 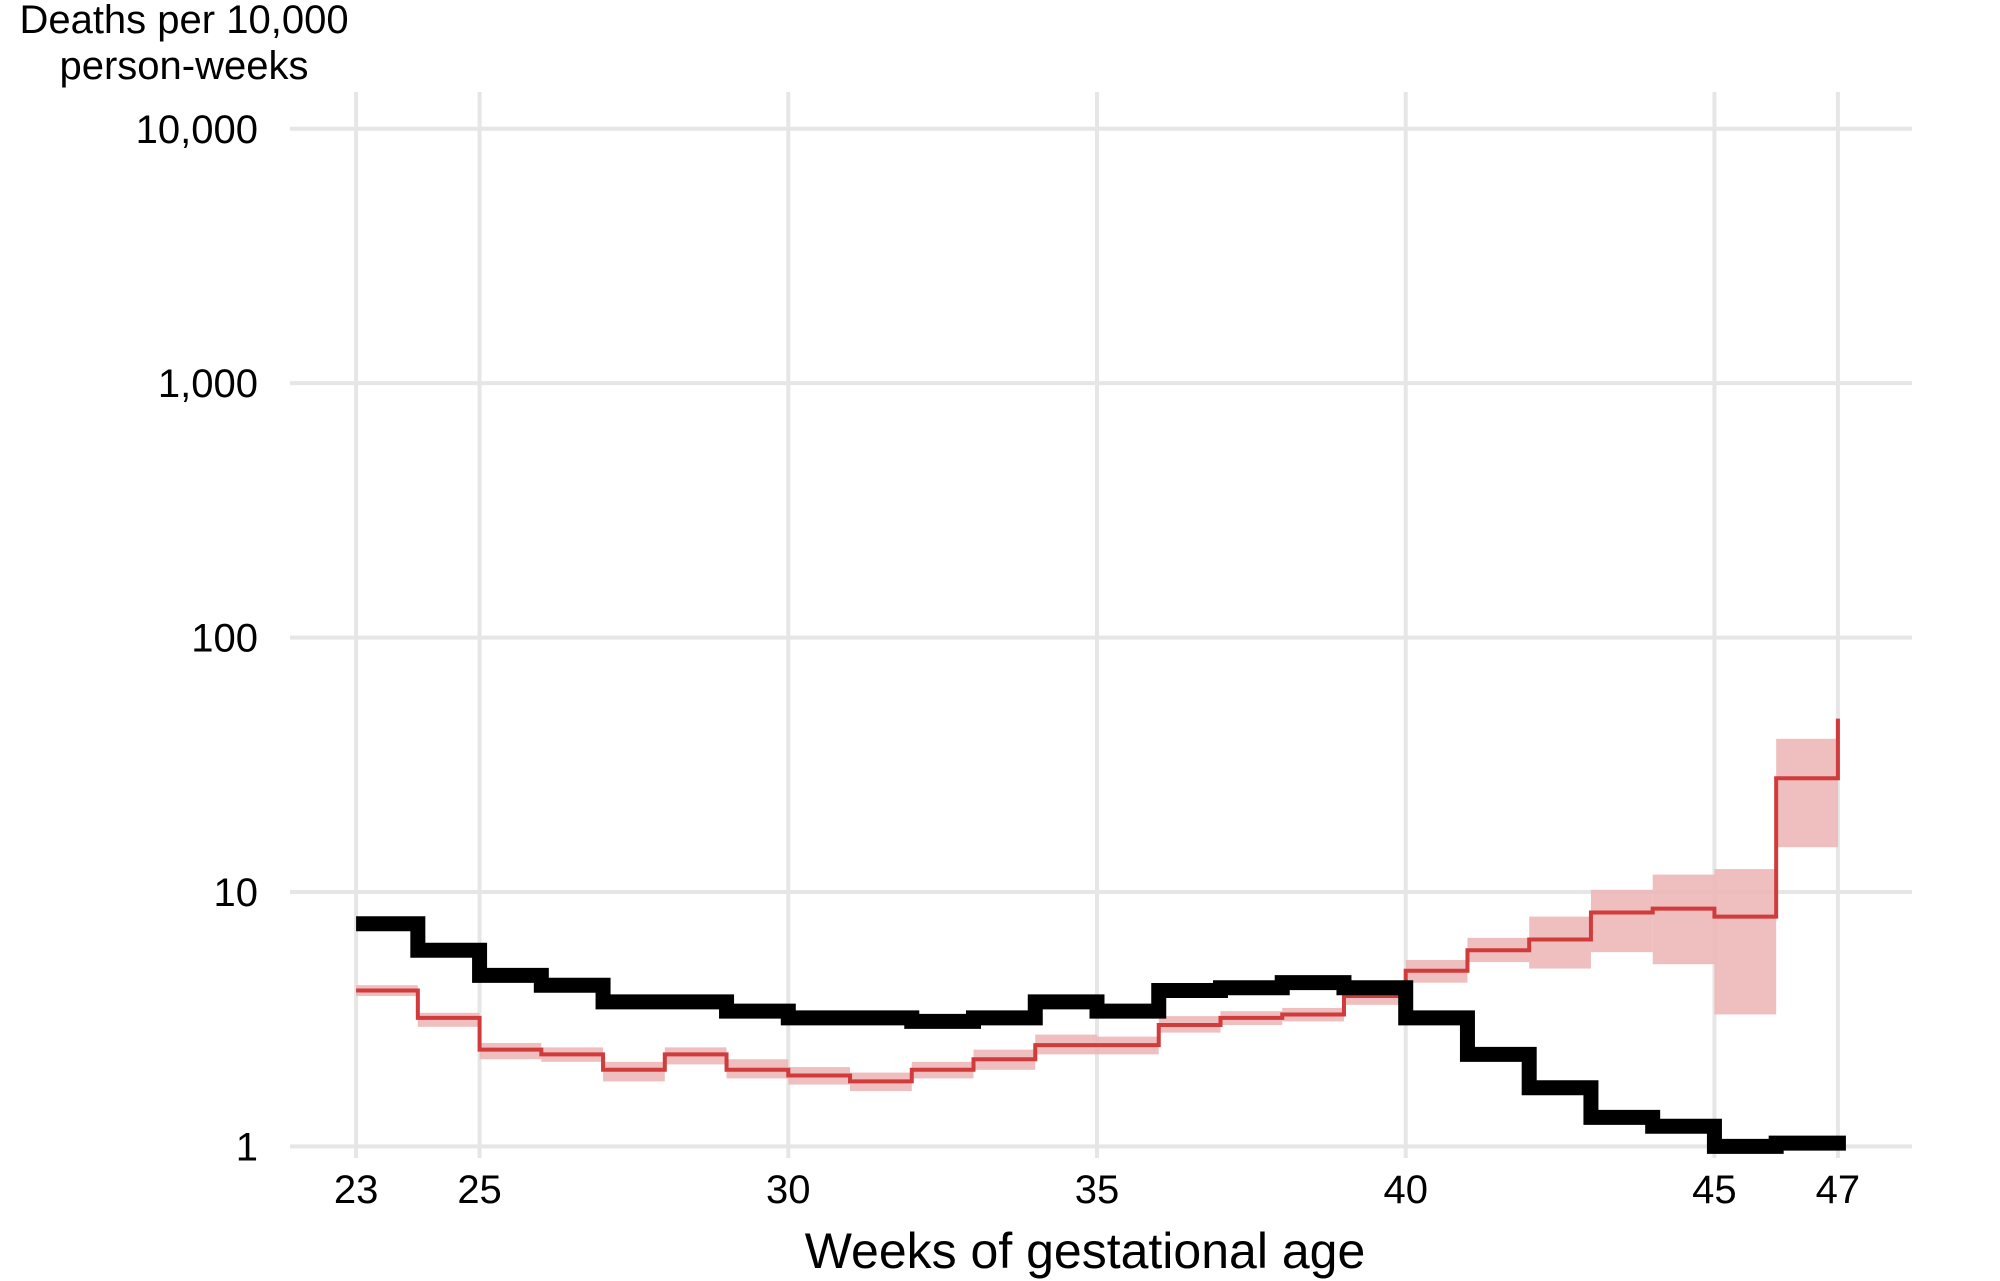 I want to click on y-axis-title-line-1: Deaths per 10,000, so click(x=183, y=21).